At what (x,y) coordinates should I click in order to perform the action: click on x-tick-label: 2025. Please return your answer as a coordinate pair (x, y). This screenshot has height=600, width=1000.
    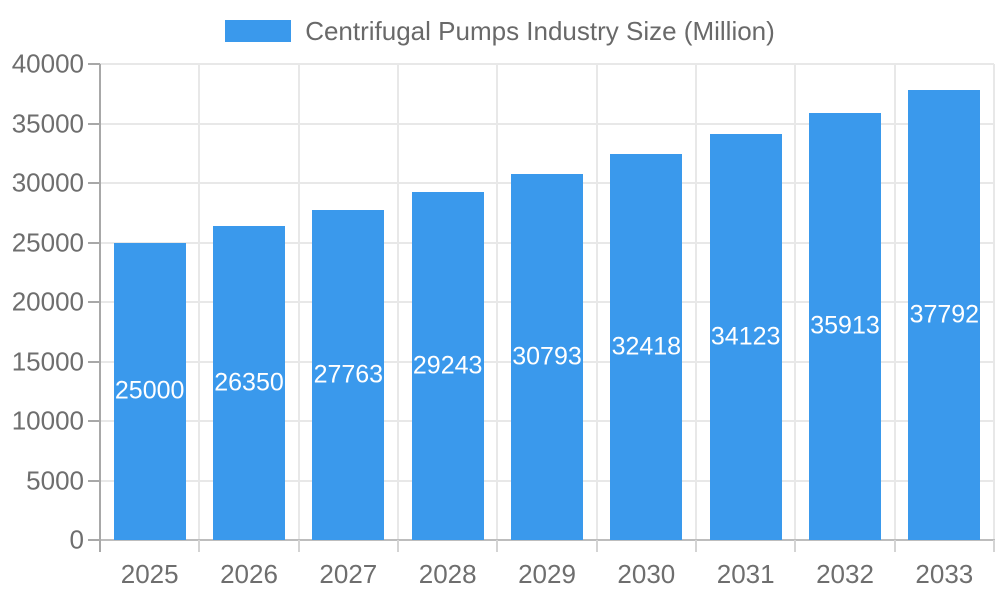
    Looking at the image, I should click on (149, 574).